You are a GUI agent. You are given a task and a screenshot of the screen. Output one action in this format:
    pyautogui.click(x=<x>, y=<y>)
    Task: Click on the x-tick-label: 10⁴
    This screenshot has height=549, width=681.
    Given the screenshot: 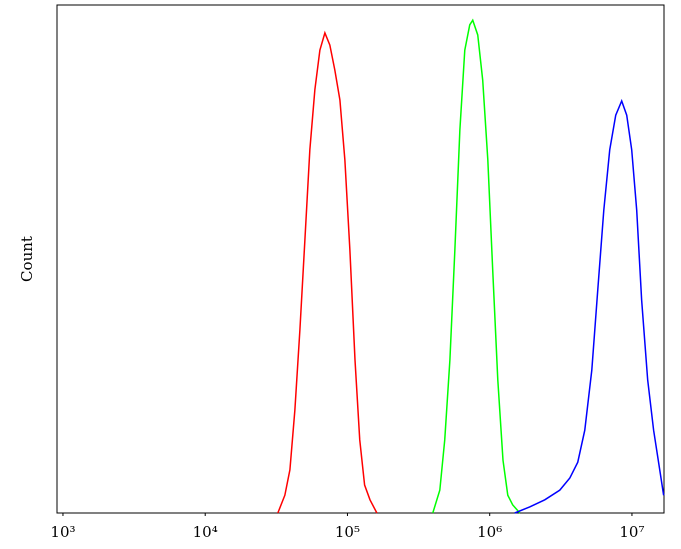 What is the action you would take?
    pyautogui.click(x=205, y=532)
    